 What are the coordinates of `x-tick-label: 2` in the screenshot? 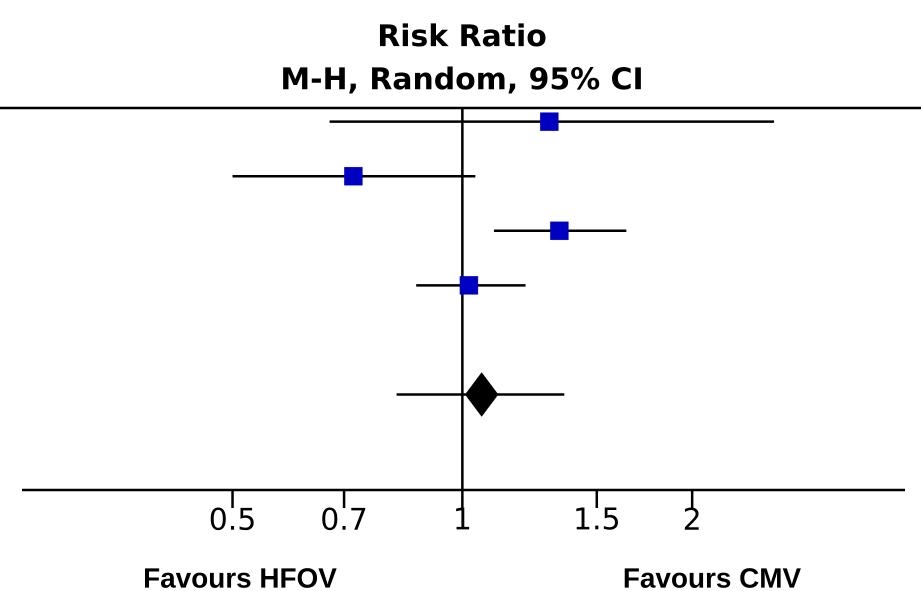 It's located at (691, 519).